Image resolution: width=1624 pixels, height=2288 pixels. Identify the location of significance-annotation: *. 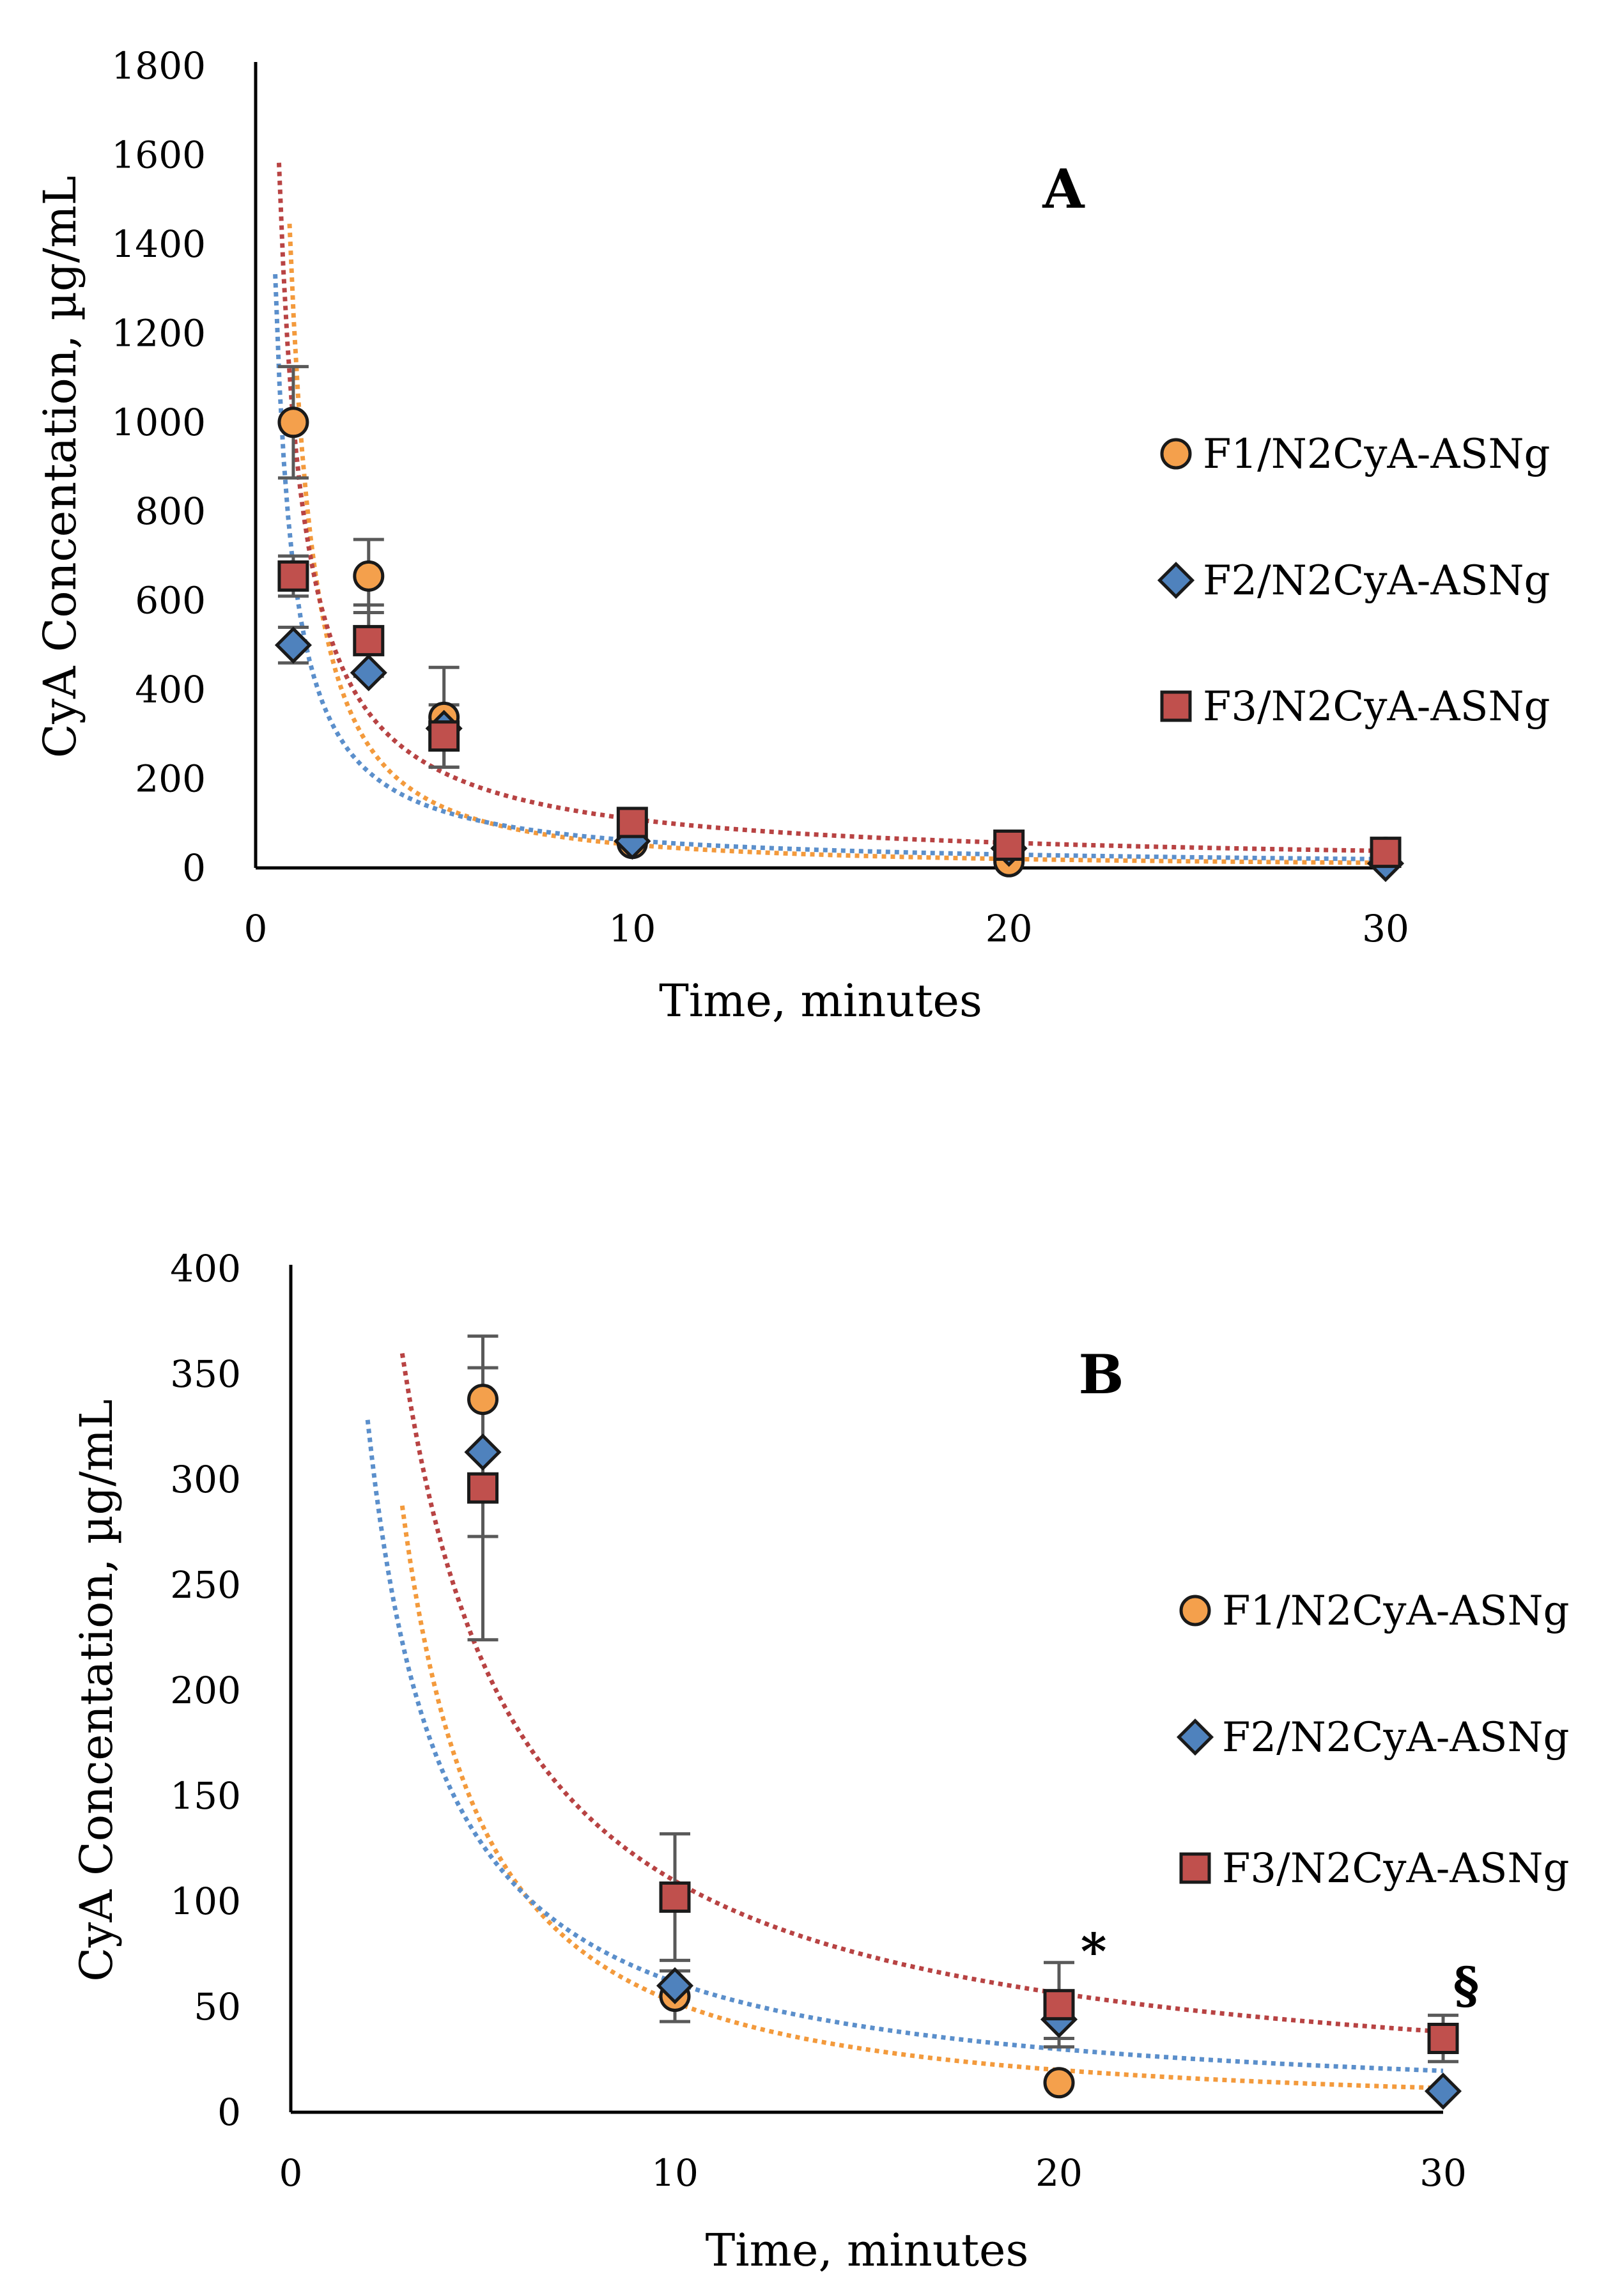
(1094, 1952).